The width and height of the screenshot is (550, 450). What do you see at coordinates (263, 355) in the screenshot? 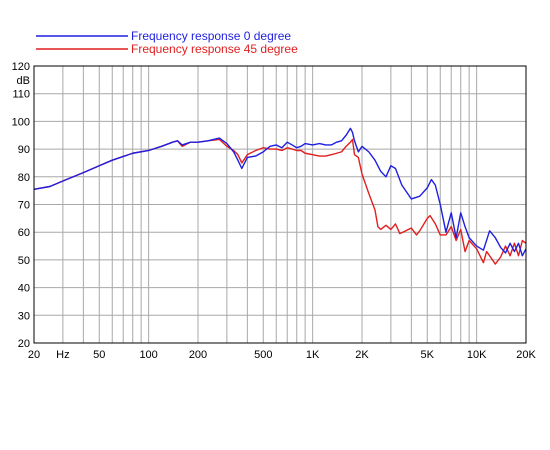
I see `x-tick-label: 500` at bounding box center [263, 355].